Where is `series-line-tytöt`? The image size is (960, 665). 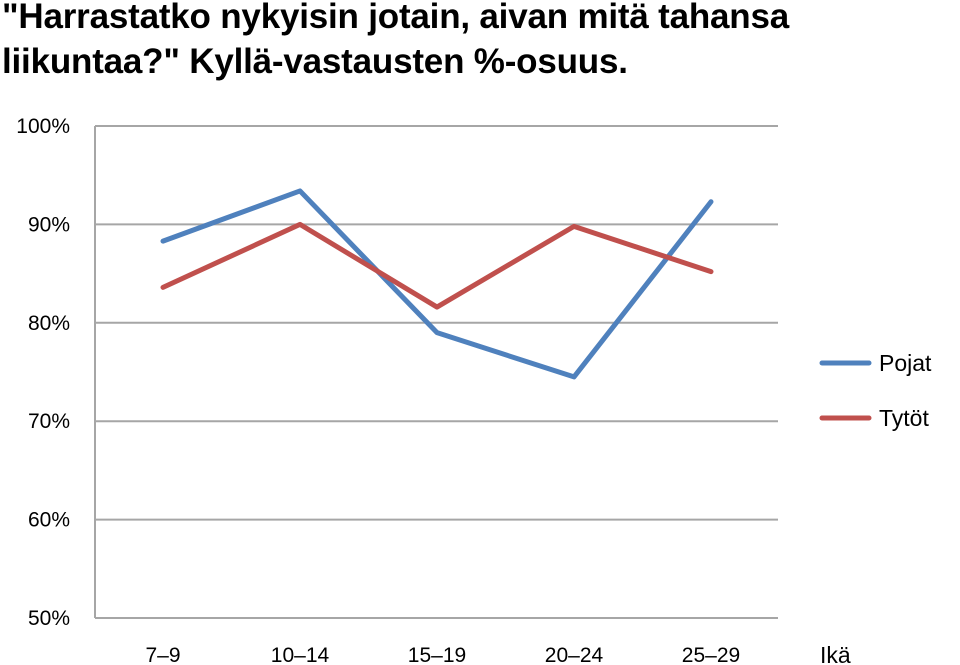
series-line-tytöt is located at coordinates (437, 265).